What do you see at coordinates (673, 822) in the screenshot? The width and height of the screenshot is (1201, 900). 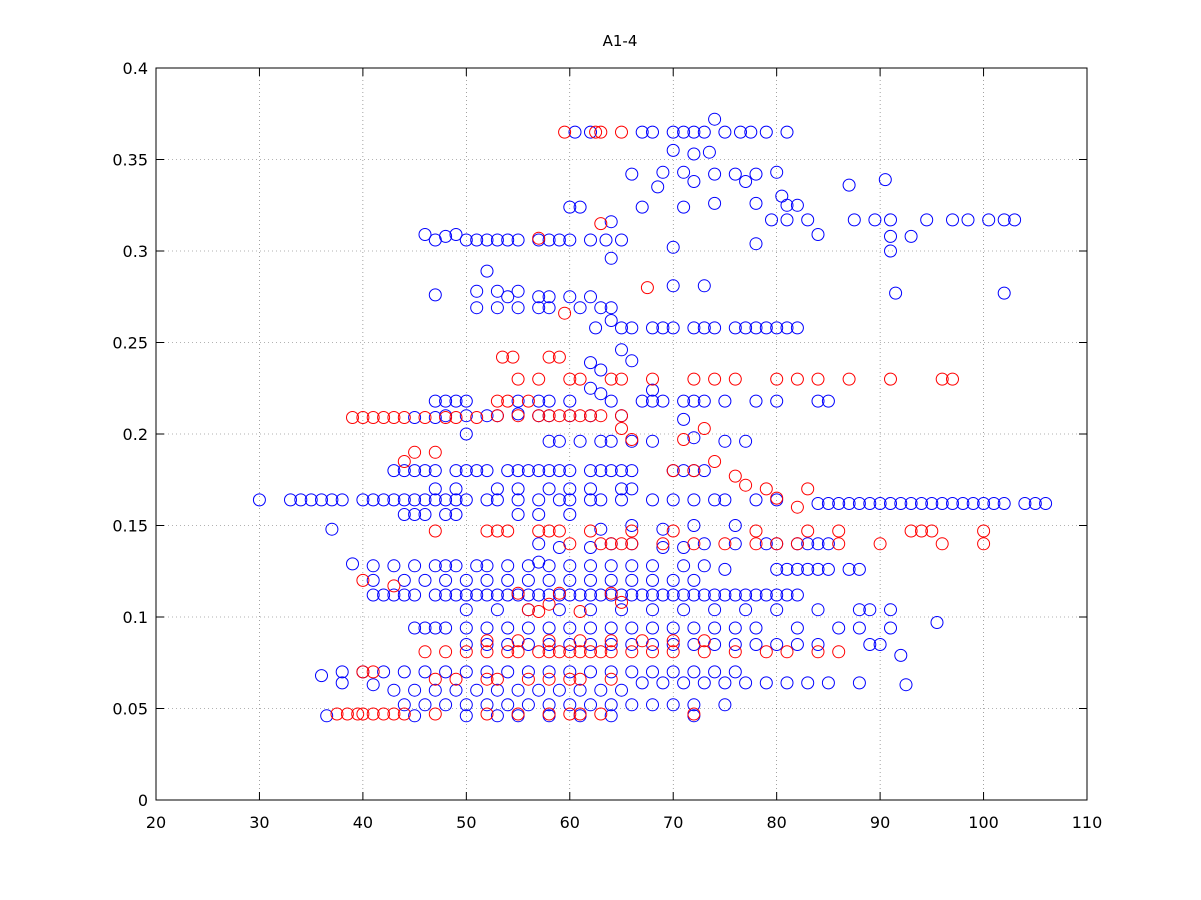 I see `x-tick-label: 70` at bounding box center [673, 822].